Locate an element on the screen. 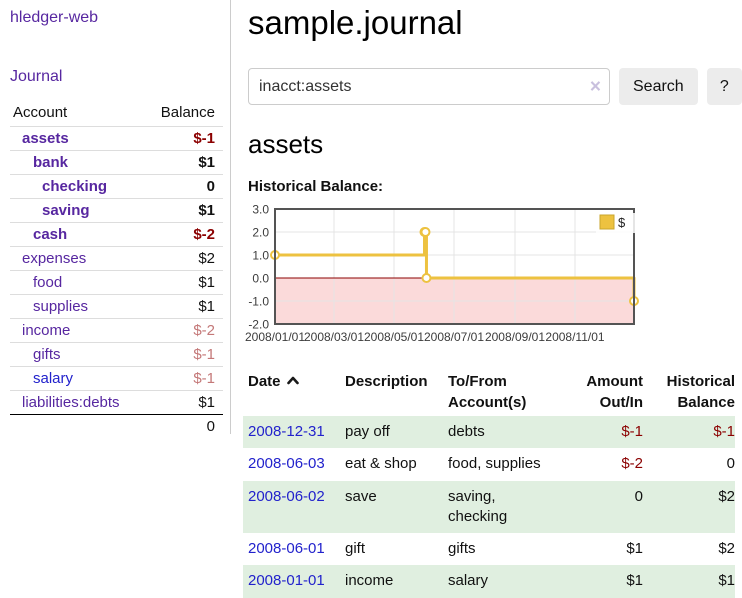  account-row: cash $-2 is located at coordinates (116, 234).